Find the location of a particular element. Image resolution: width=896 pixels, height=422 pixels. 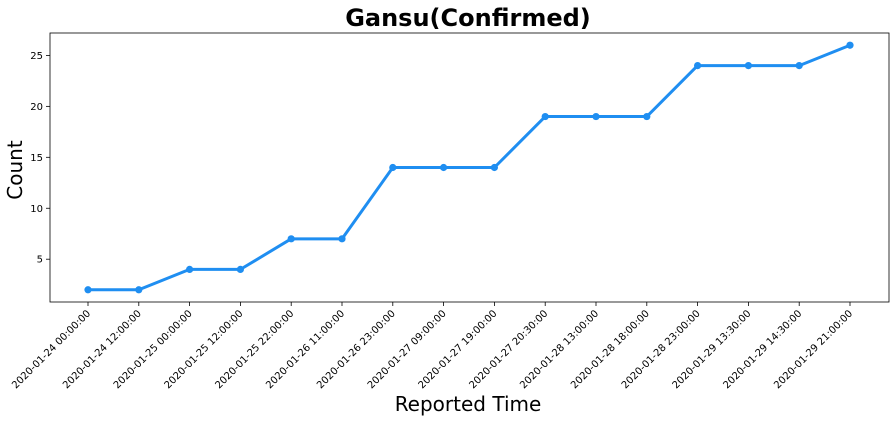

y-tick-label: 5 is located at coordinates (40, 260).